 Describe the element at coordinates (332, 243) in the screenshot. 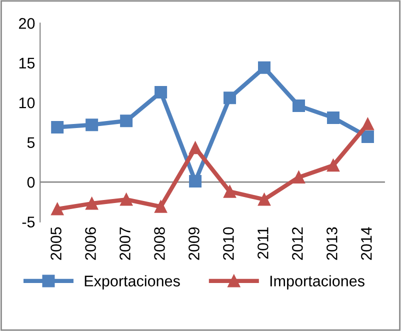

I see `x-tick-label: 2013` at that location.